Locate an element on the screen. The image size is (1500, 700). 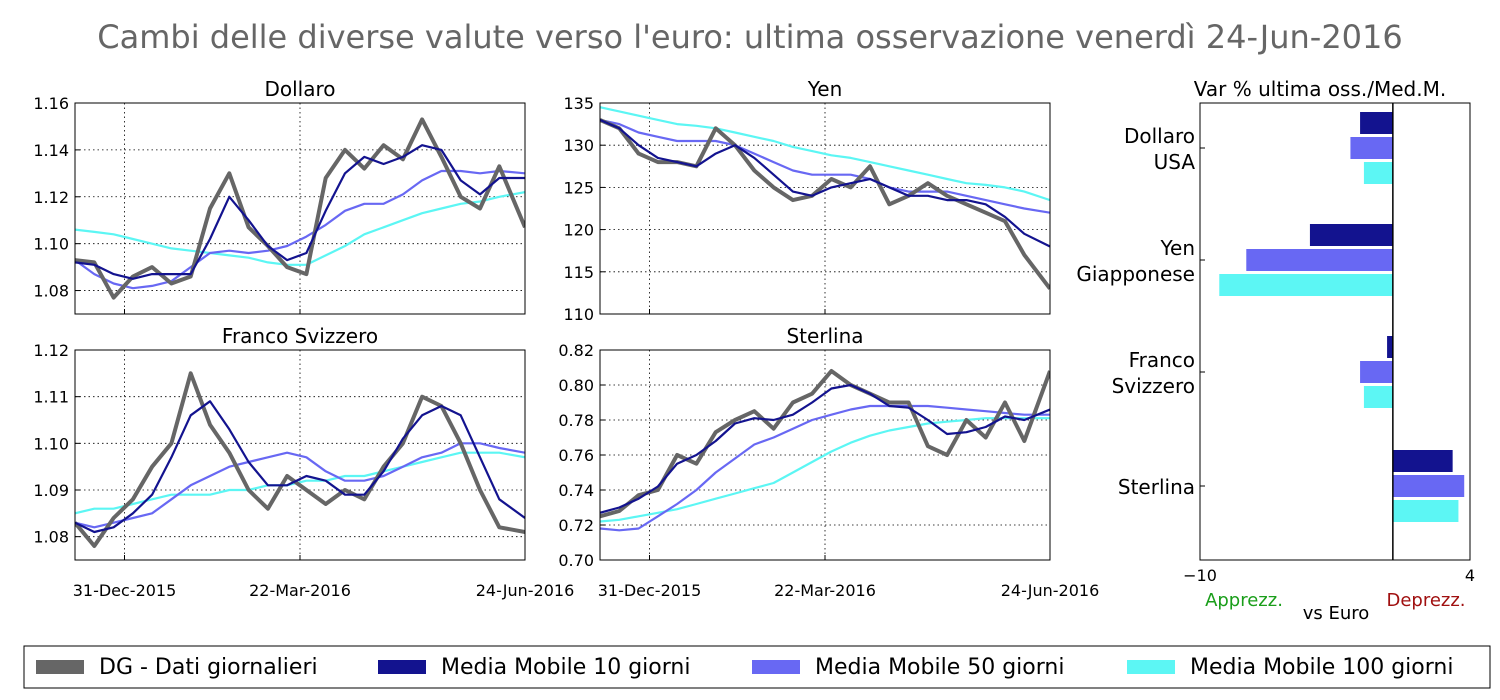
y-tick-label: 1.14 is located at coordinates (51, 150).